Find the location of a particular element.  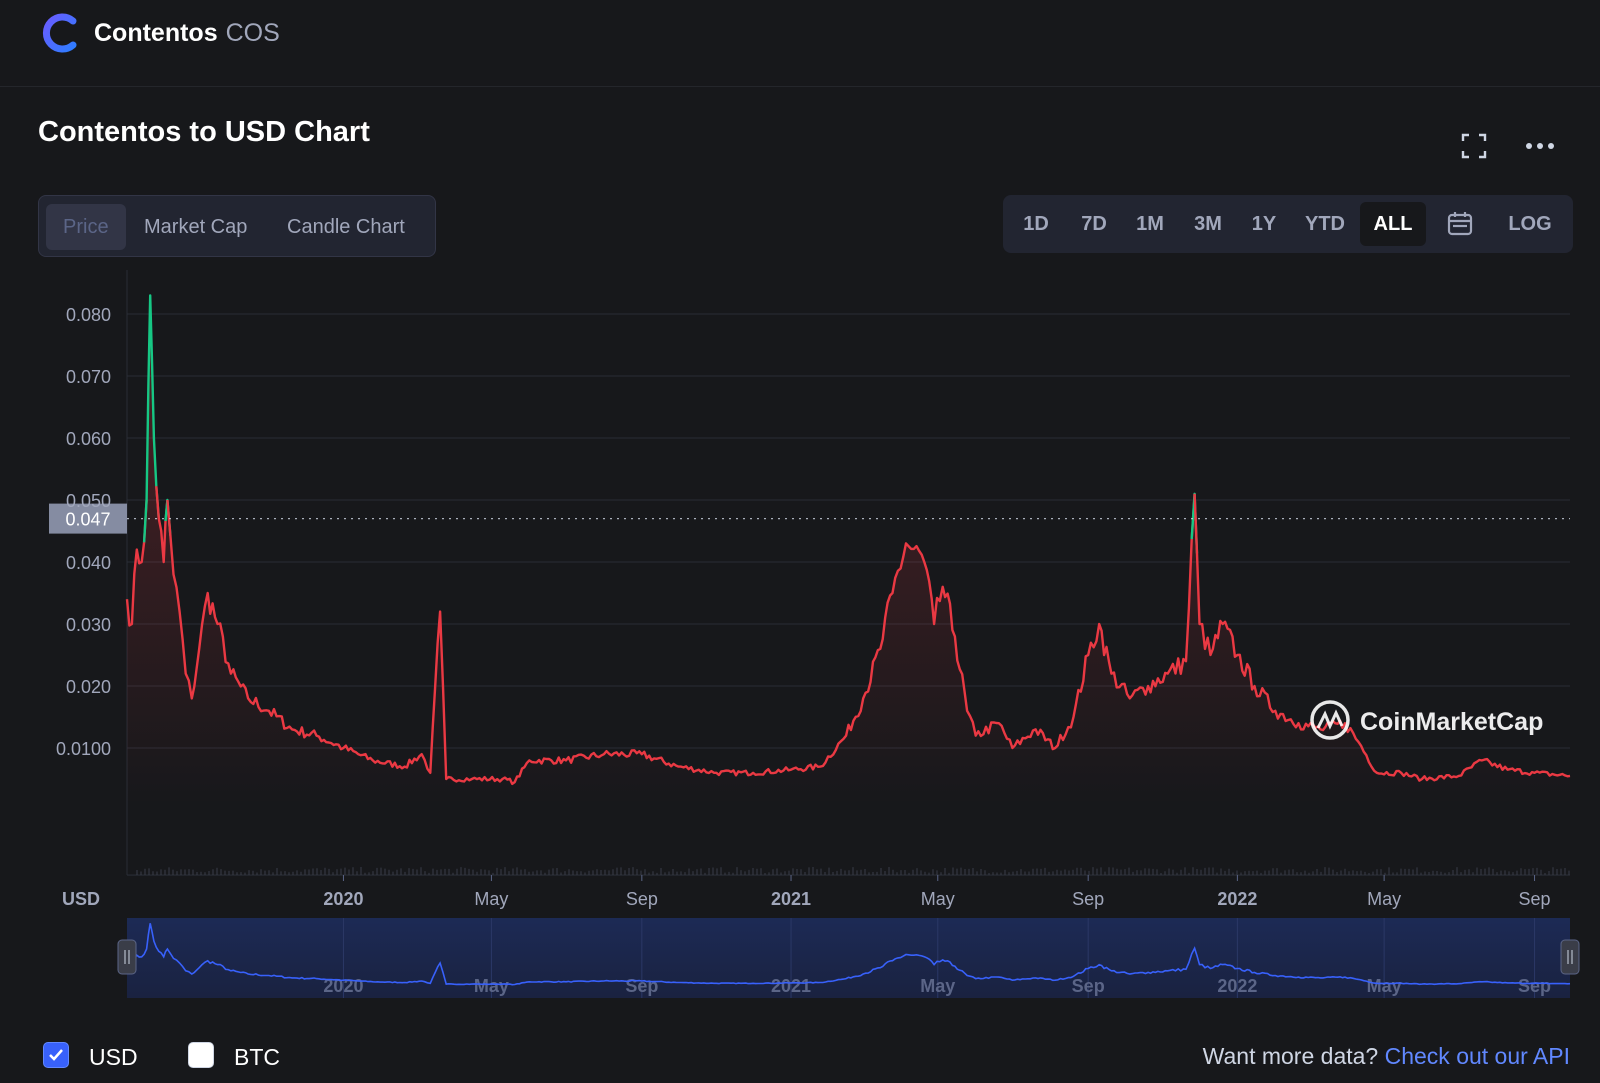

price-line-above-reference is located at coordinates (151, 418).